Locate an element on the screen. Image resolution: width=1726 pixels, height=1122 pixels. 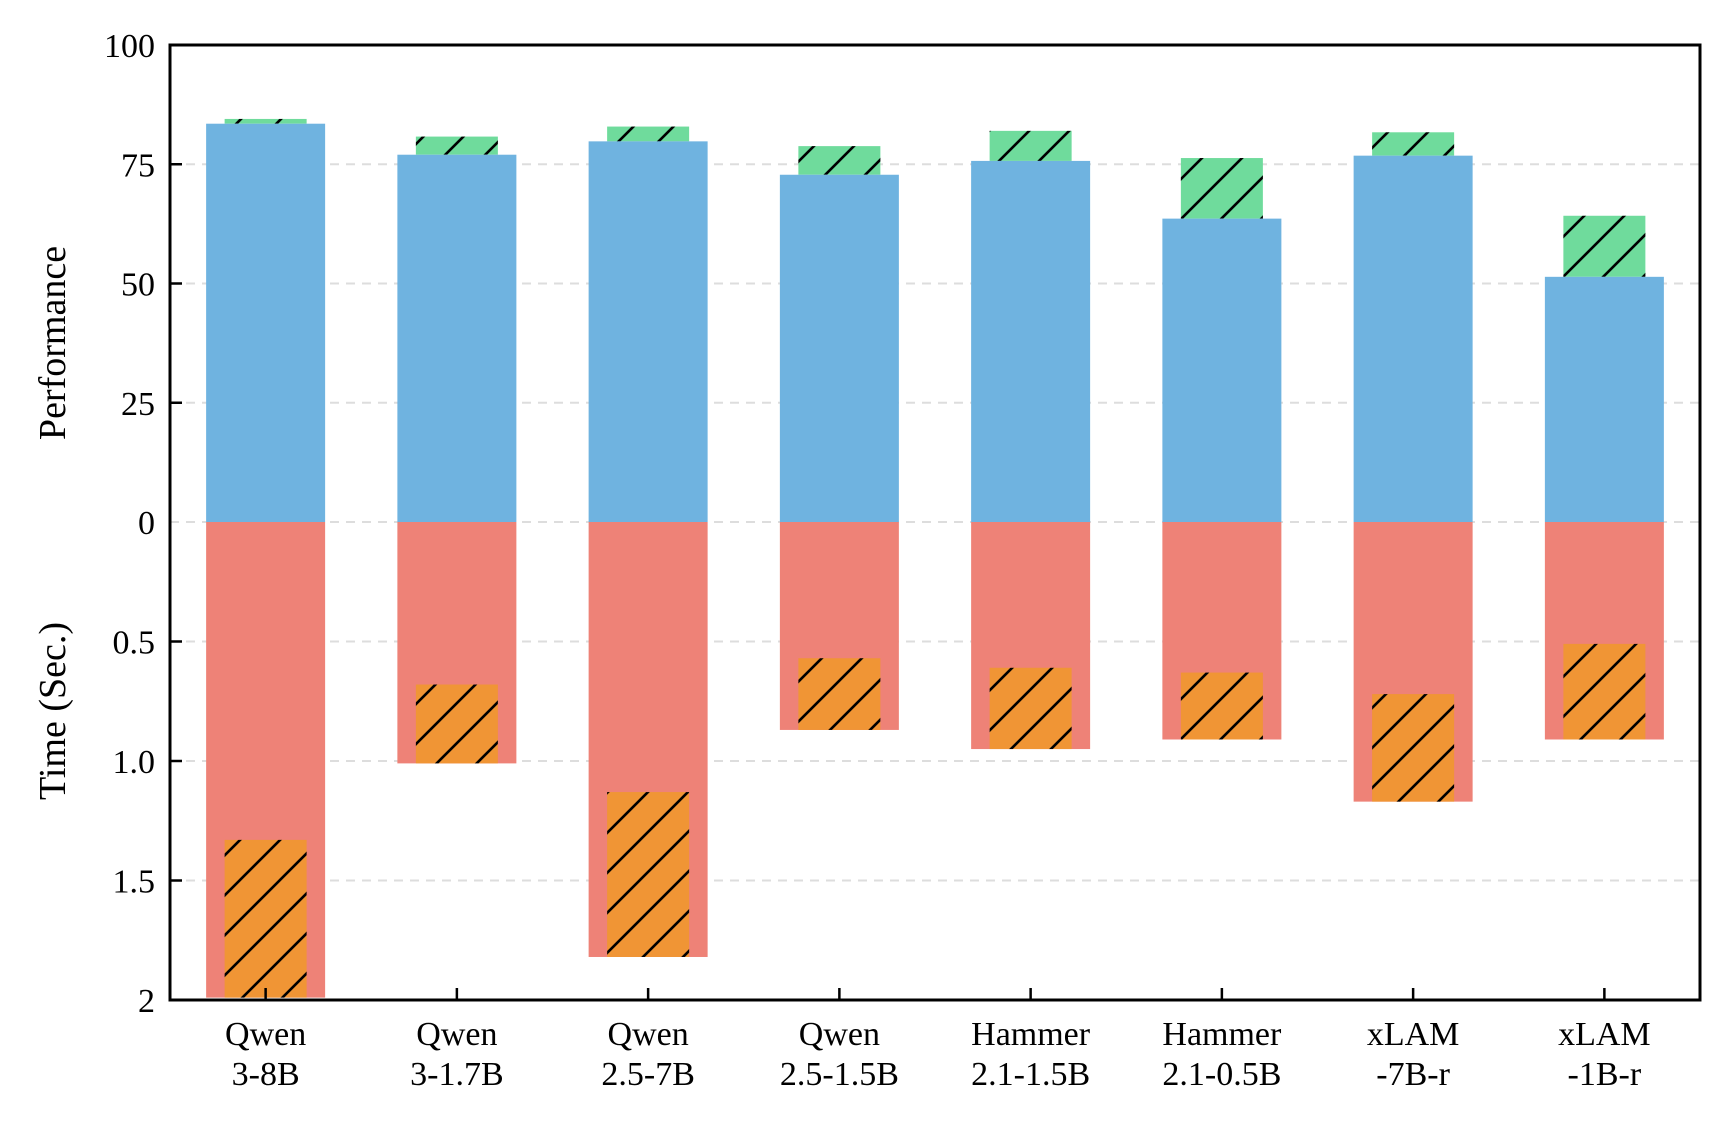
y-tick-label: 0.5 is located at coordinates (134, 643).